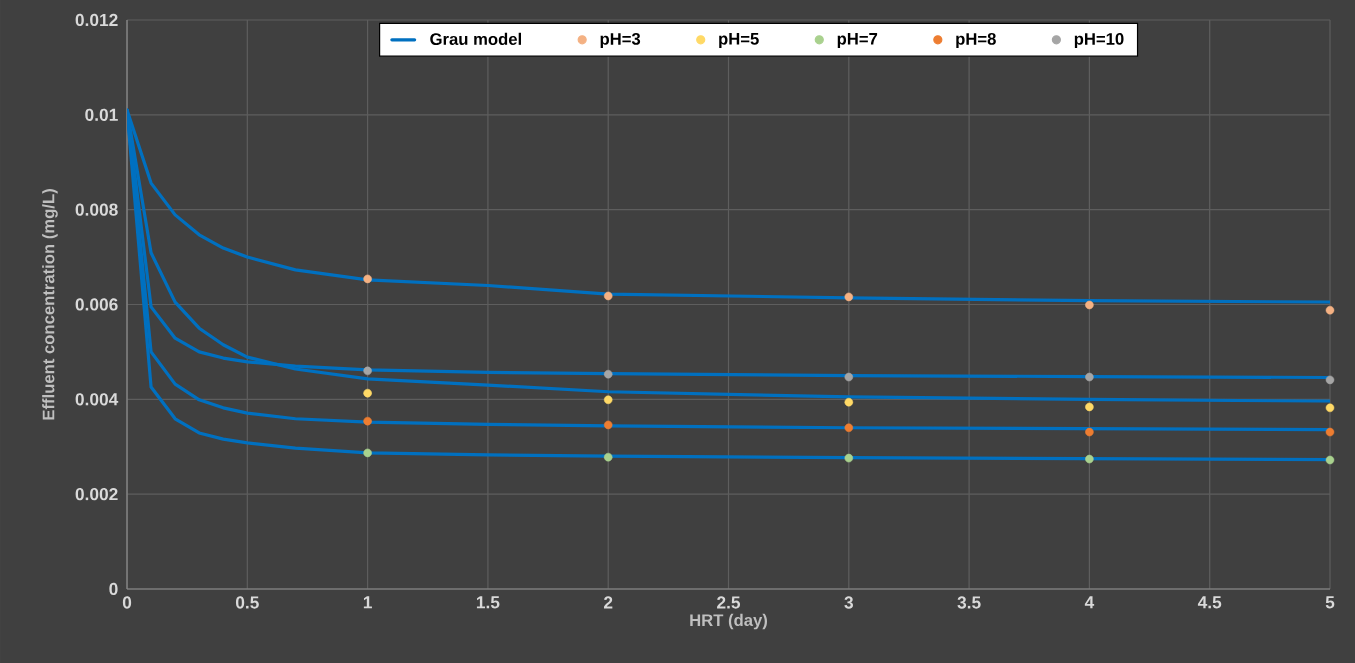 The height and width of the screenshot is (663, 1355). What do you see at coordinates (729, 602) in the screenshot?
I see `x-tick-label: 2.5` at bounding box center [729, 602].